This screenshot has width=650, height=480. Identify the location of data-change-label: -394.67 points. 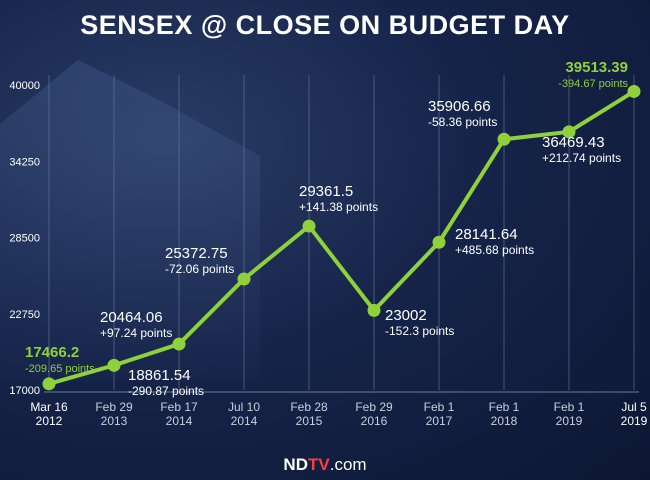
(593, 84).